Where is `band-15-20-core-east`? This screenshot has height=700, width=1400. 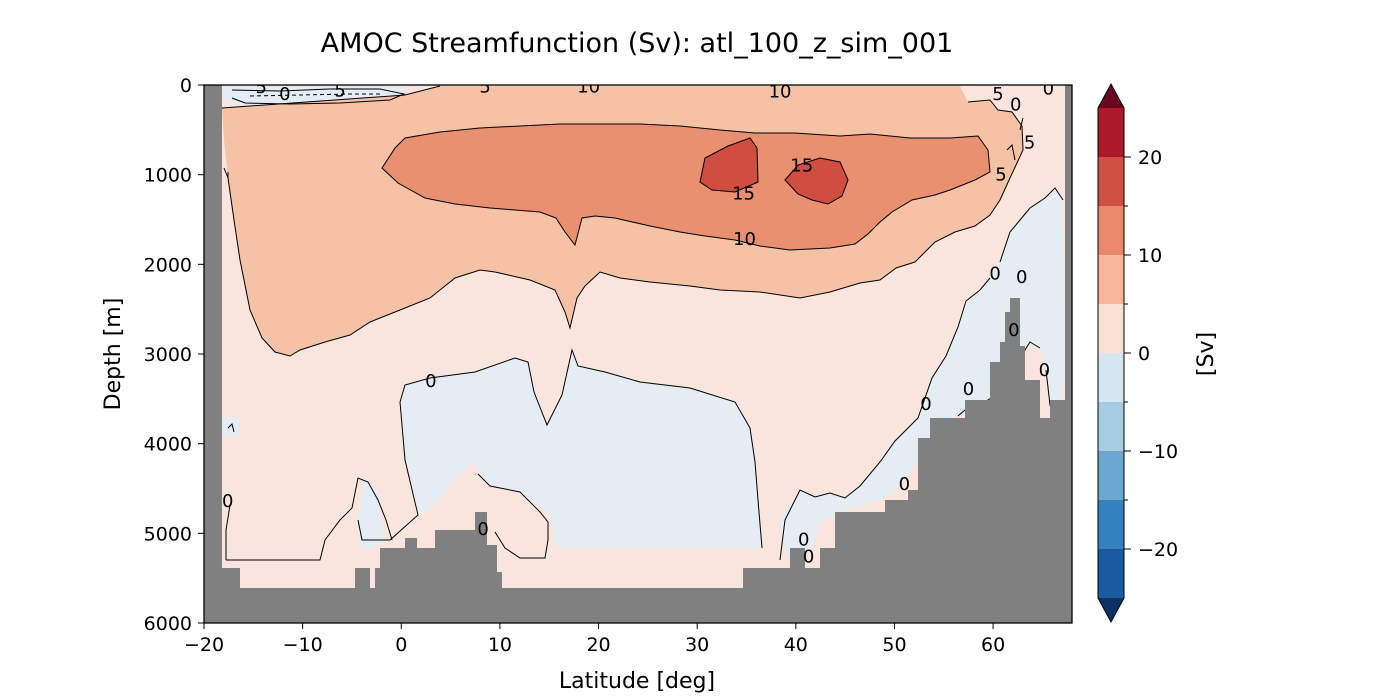 band-15-20-core-east is located at coordinates (816, 181).